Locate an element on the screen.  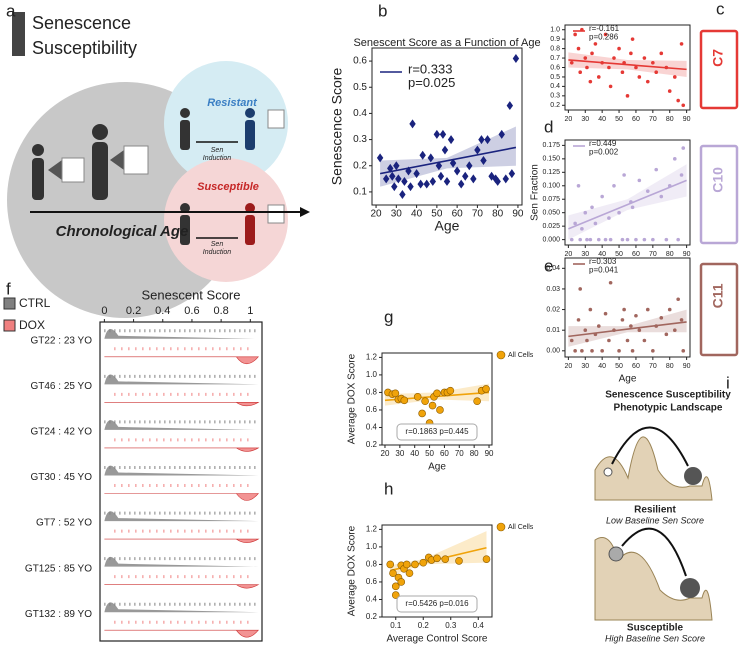
annotation: r=0.333 is located at coordinates (430, 68).